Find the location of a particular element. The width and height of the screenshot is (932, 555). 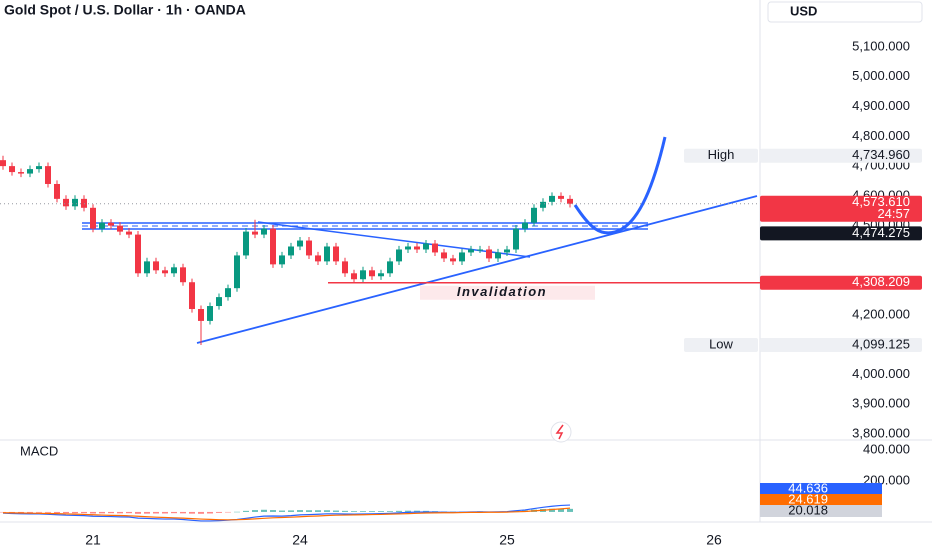

currency: USD is located at coordinates (803, 10).